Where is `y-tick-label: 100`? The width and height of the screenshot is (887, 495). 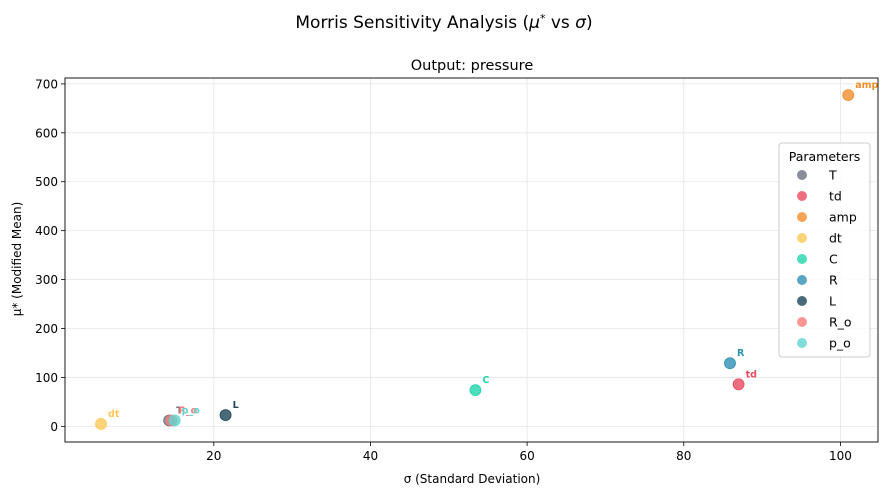 y-tick-label: 100 is located at coordinates (46, 378).